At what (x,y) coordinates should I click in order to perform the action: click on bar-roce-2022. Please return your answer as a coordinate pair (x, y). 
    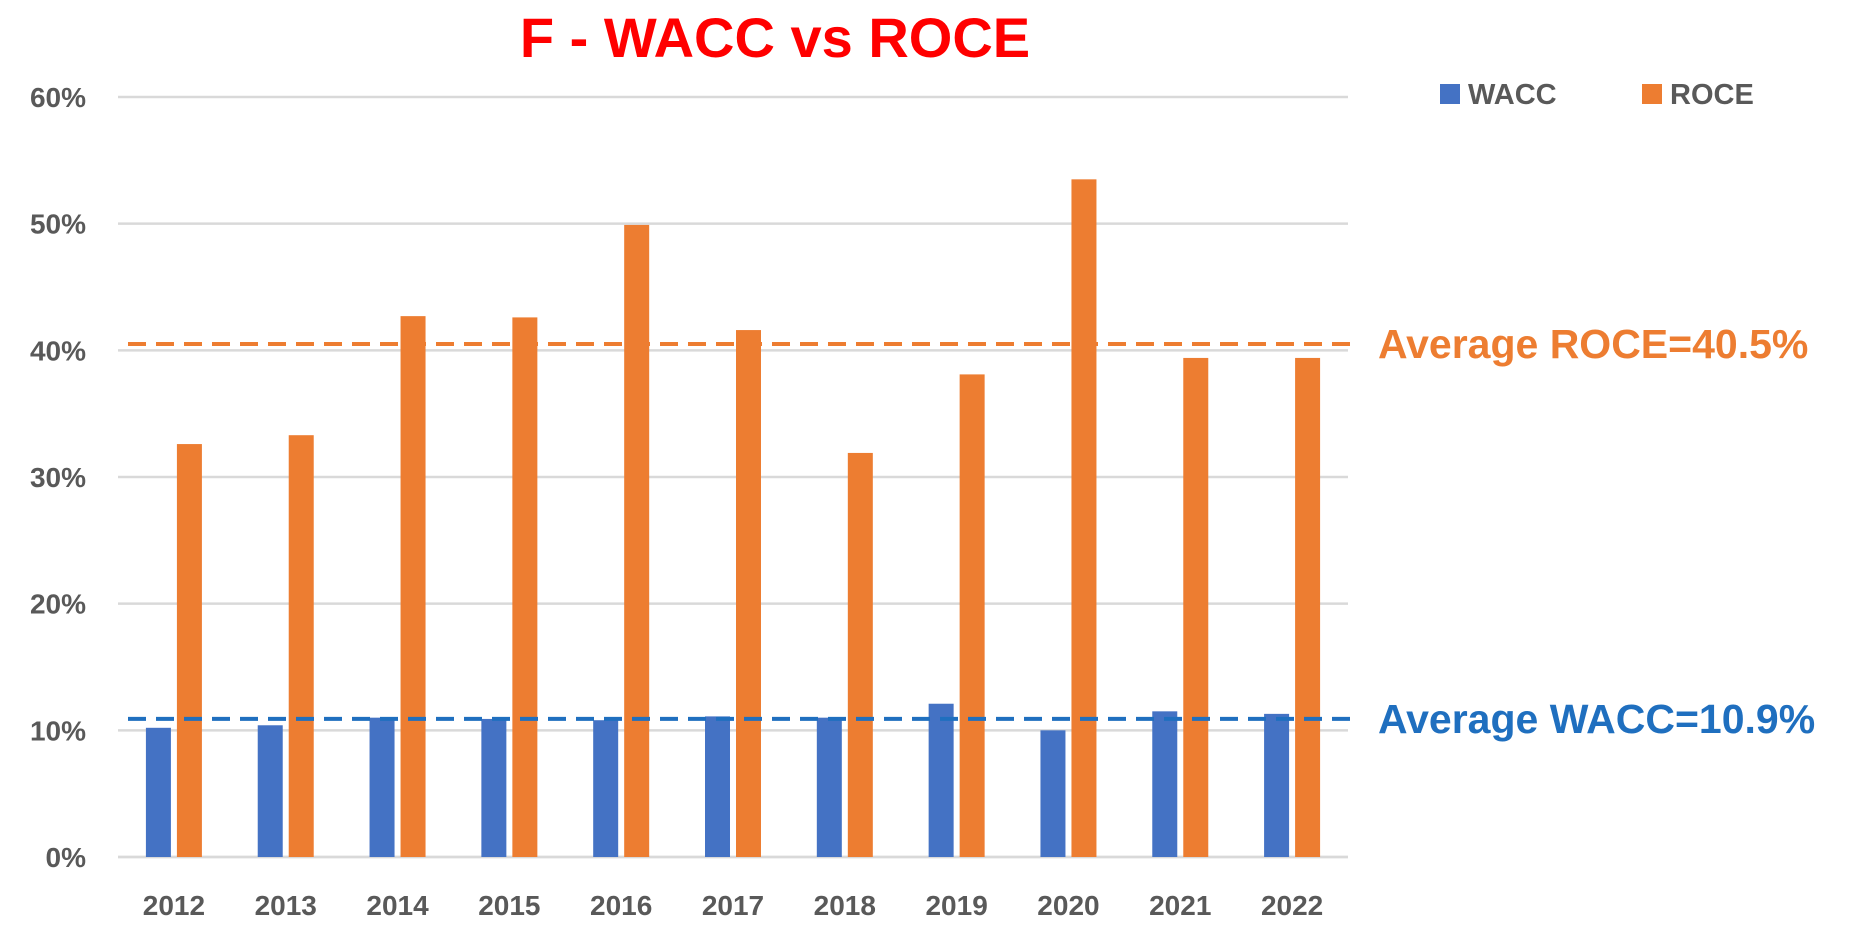
    Looking at the image, I should click on (1308, 607).